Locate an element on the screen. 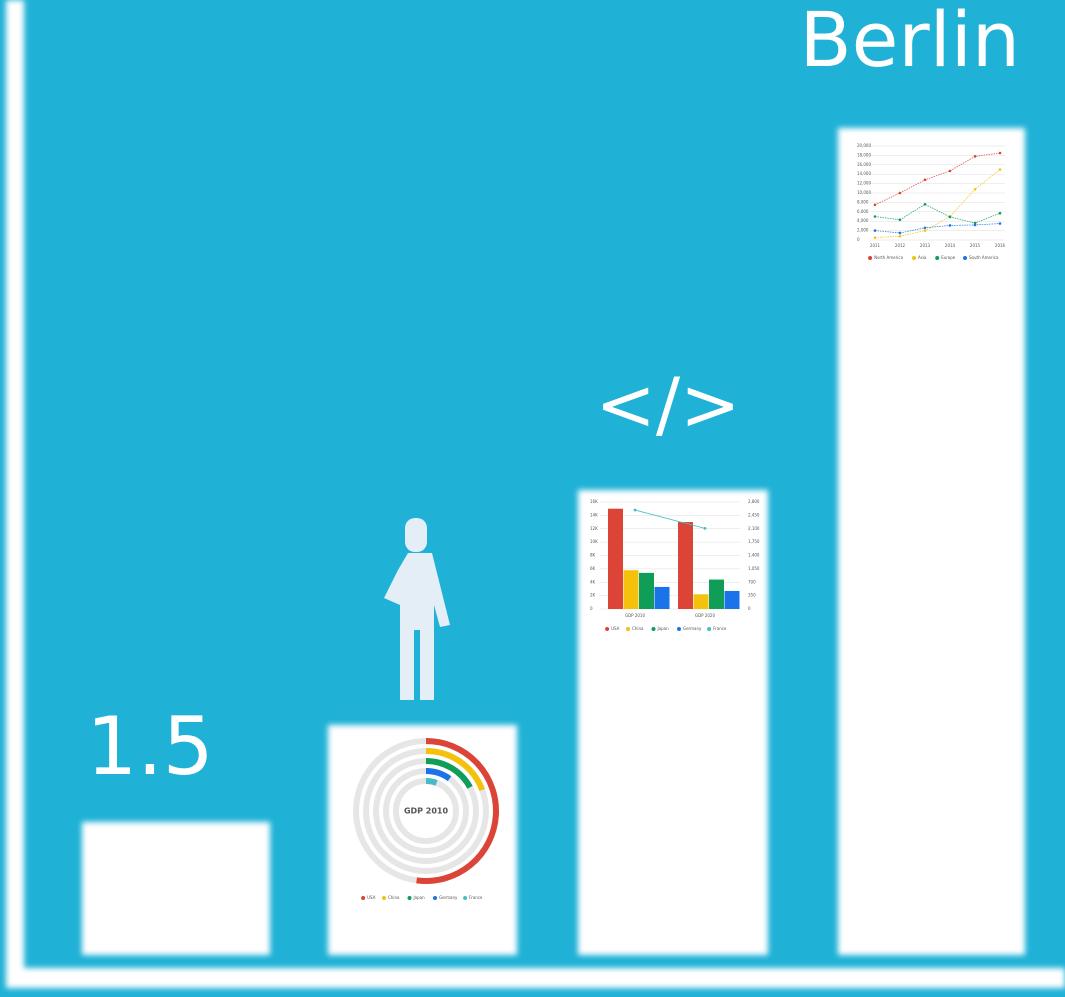 The width and height of the screenshot is (1065, 997). legend-label: Asia is located at coordinates (922, 257).